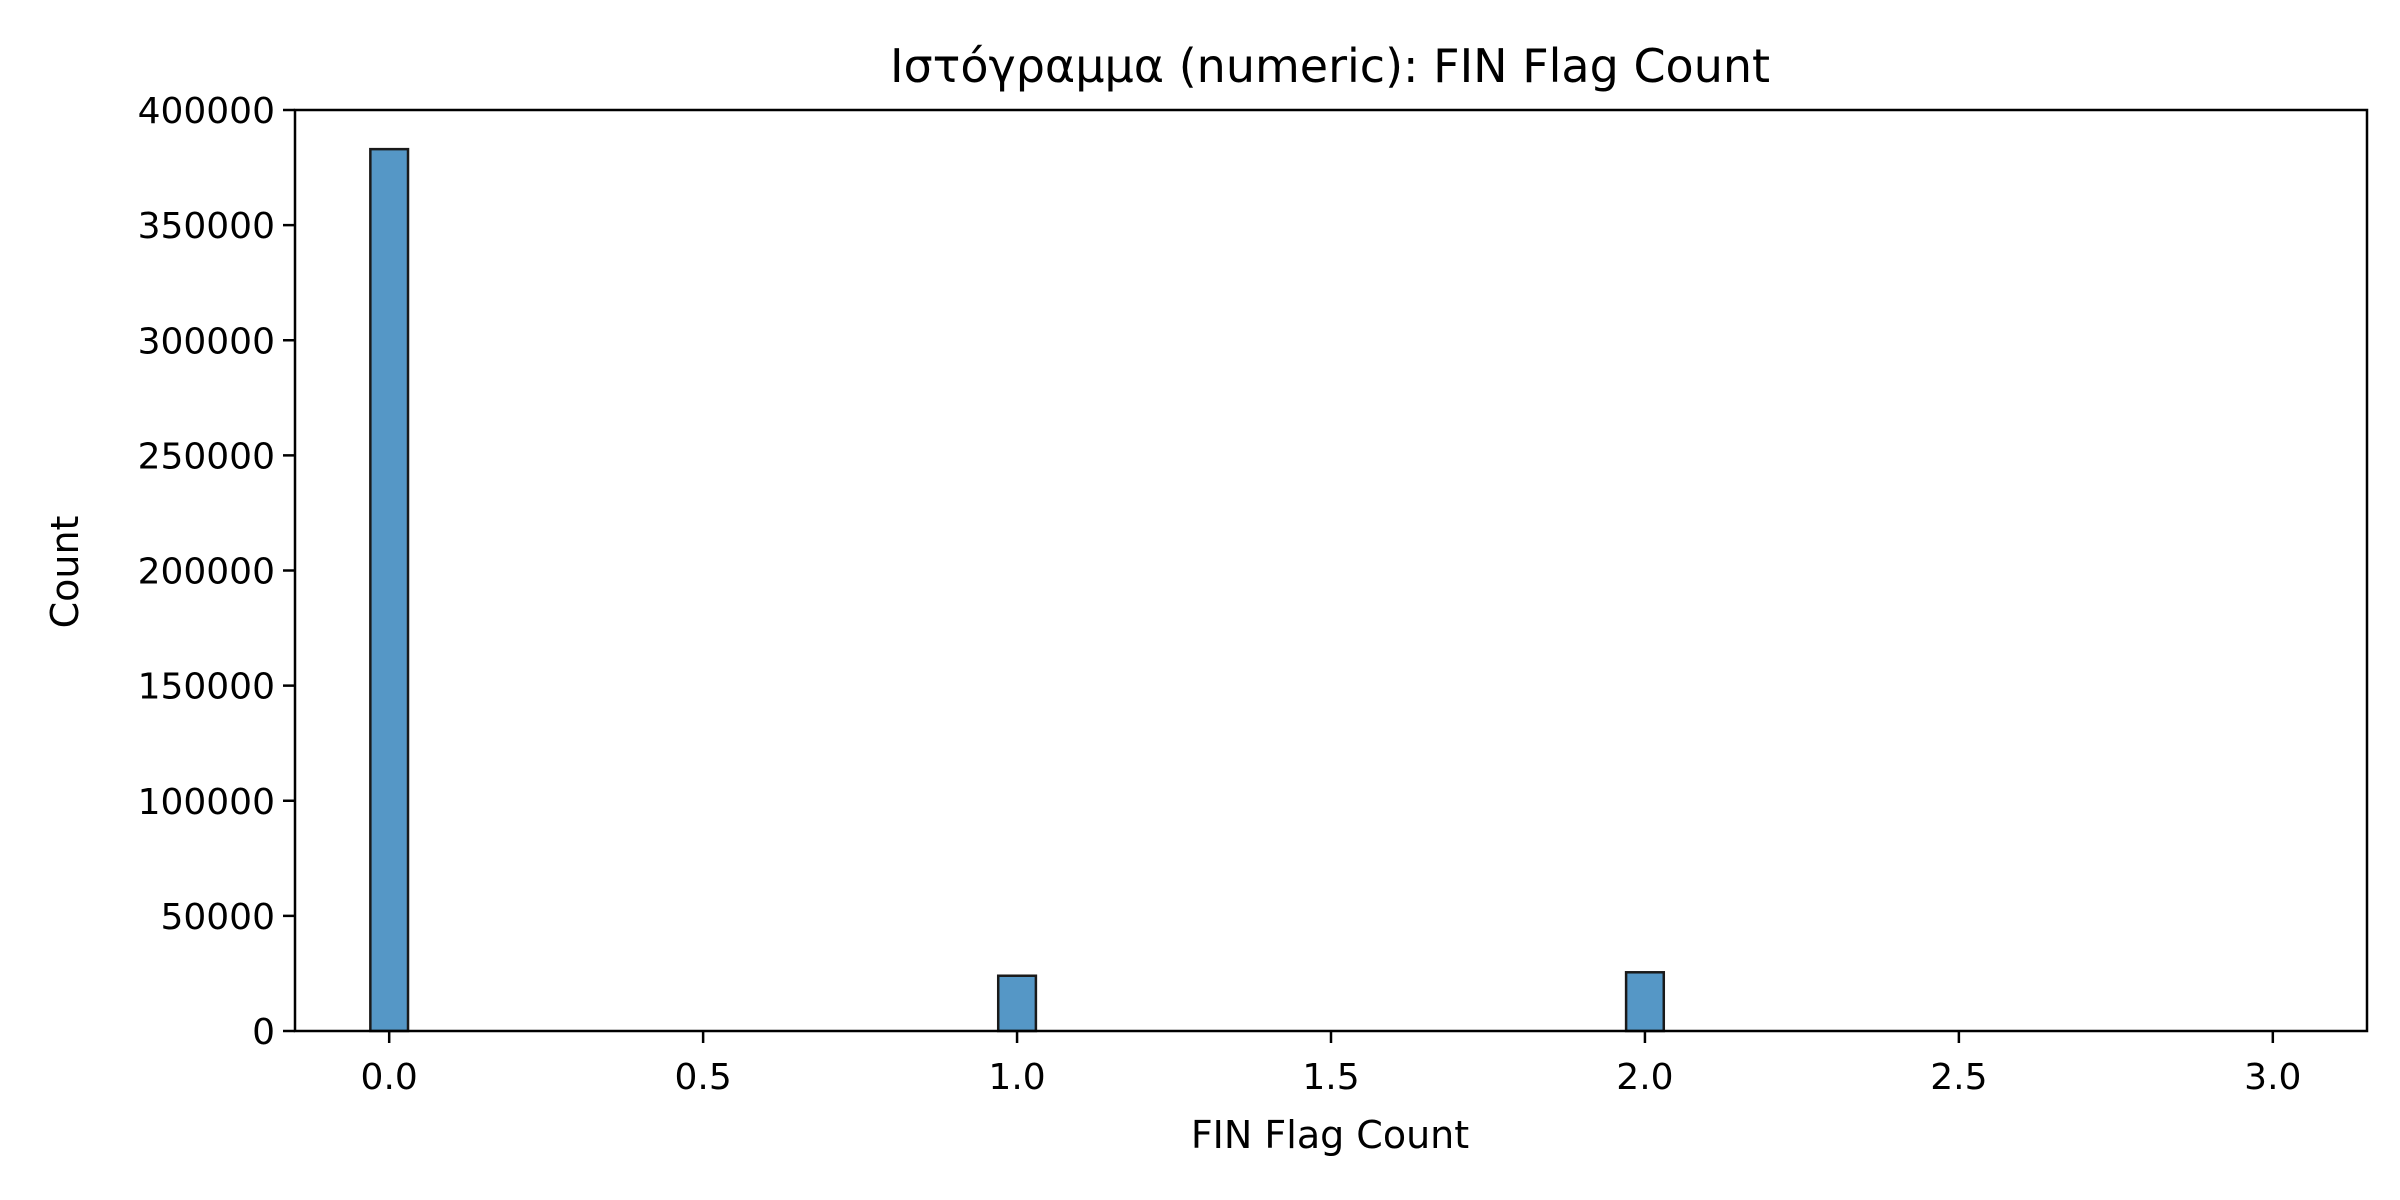 The image size is (2400, 1200). I want to click on x-axis: 0.0 0.5 1.0 1.5 2.0 2.5 3.0, so click(1331, 1064).